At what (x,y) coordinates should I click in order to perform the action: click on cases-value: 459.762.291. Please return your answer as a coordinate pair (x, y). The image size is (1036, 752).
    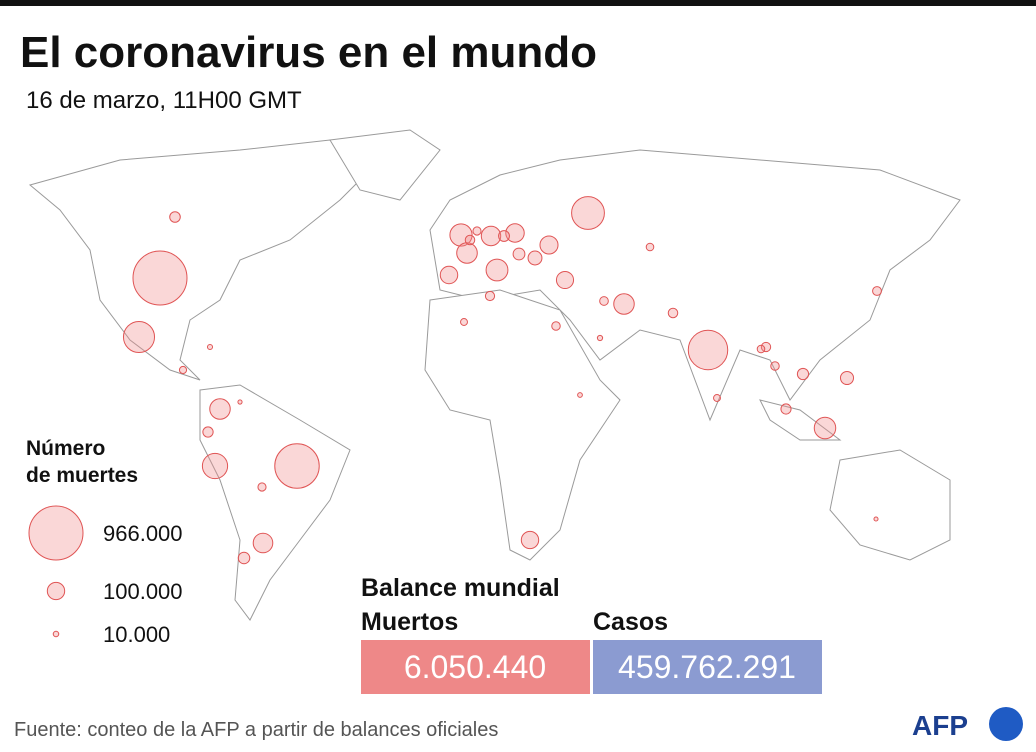
    Looking at the image, I should click on (707, 667).